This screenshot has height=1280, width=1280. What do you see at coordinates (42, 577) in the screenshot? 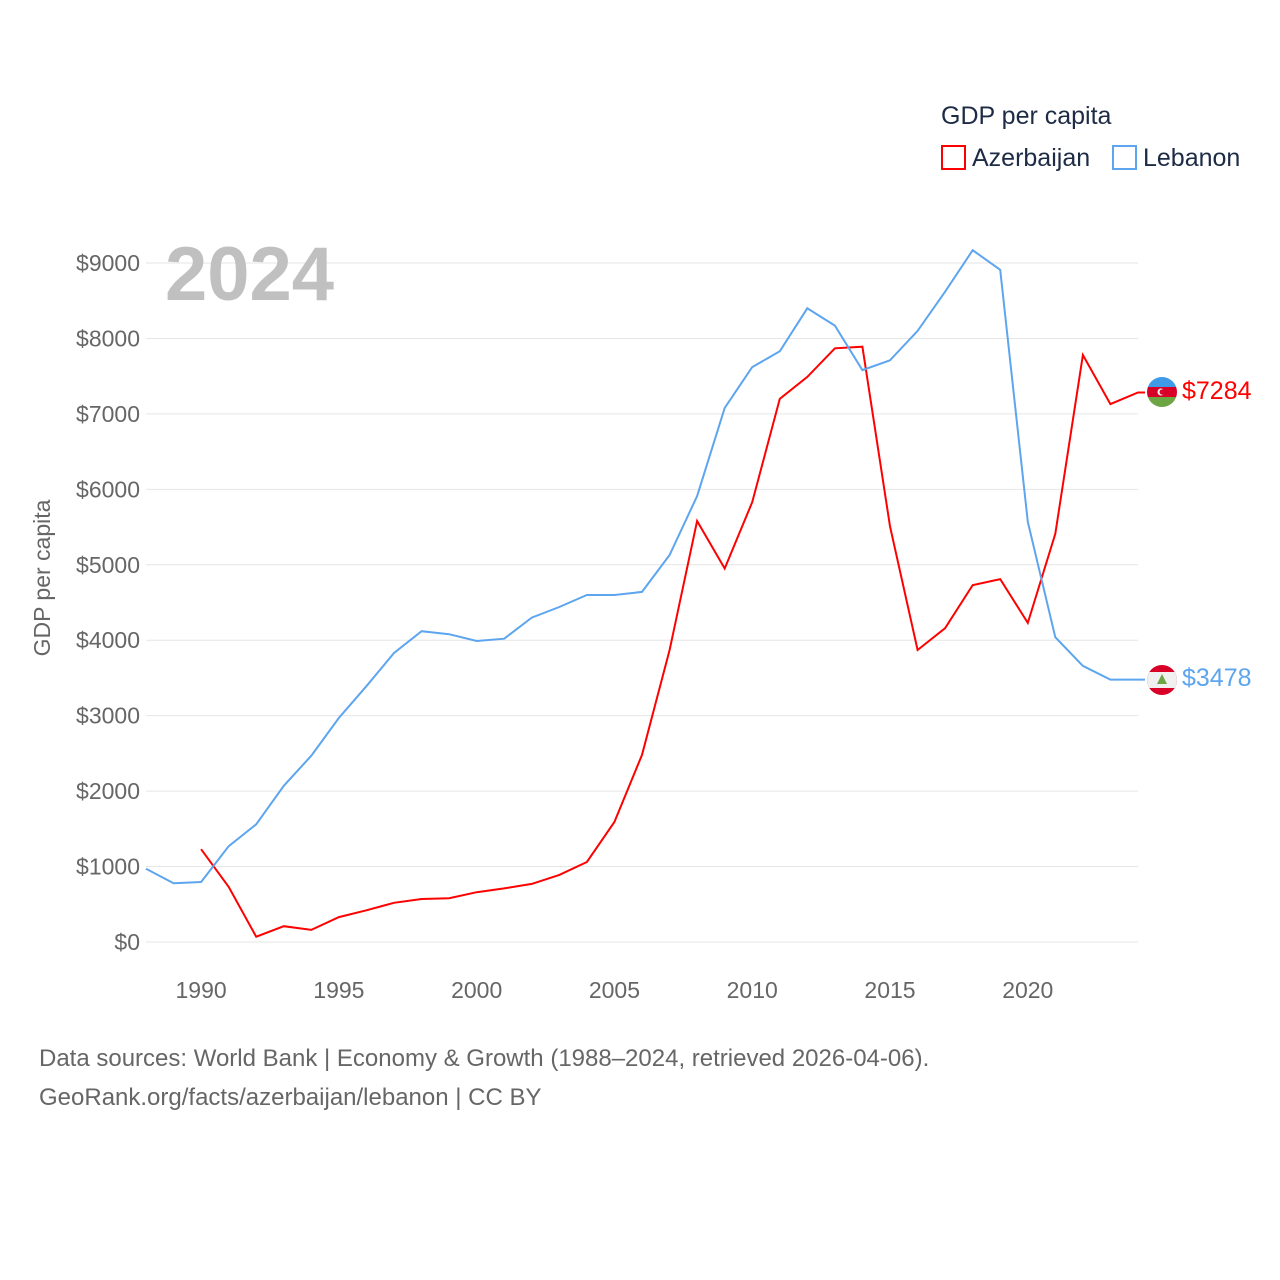
I see `y-axis-label: GDP per capita` at bounding box center [42, 577].